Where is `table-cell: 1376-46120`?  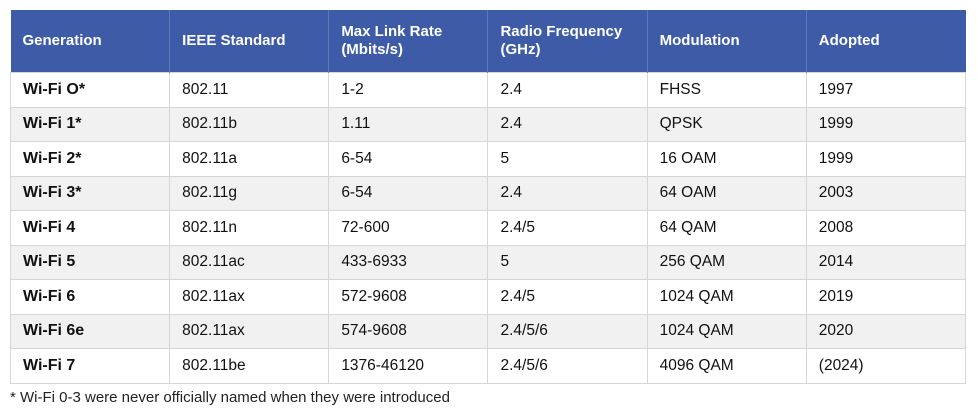
table-cell: 1376-46120 is located at coordinates (408, 366).